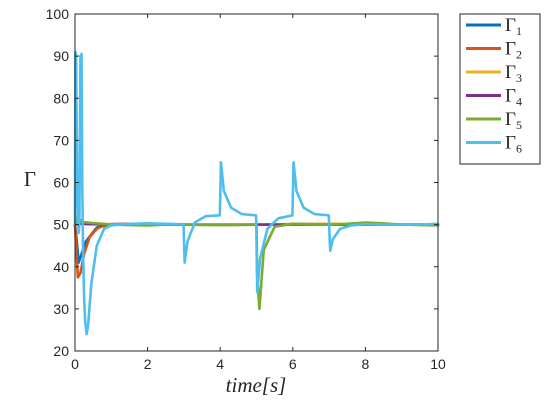  Describe the element at coordinates (61, 309) in the screenshot. I see `y-tick-label: 30` at that location.